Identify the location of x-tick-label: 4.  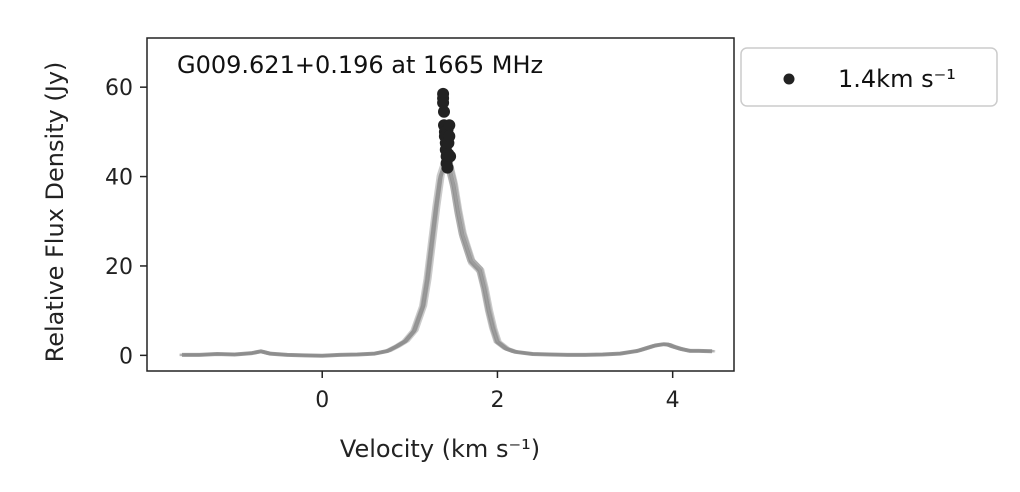
(673, 400).